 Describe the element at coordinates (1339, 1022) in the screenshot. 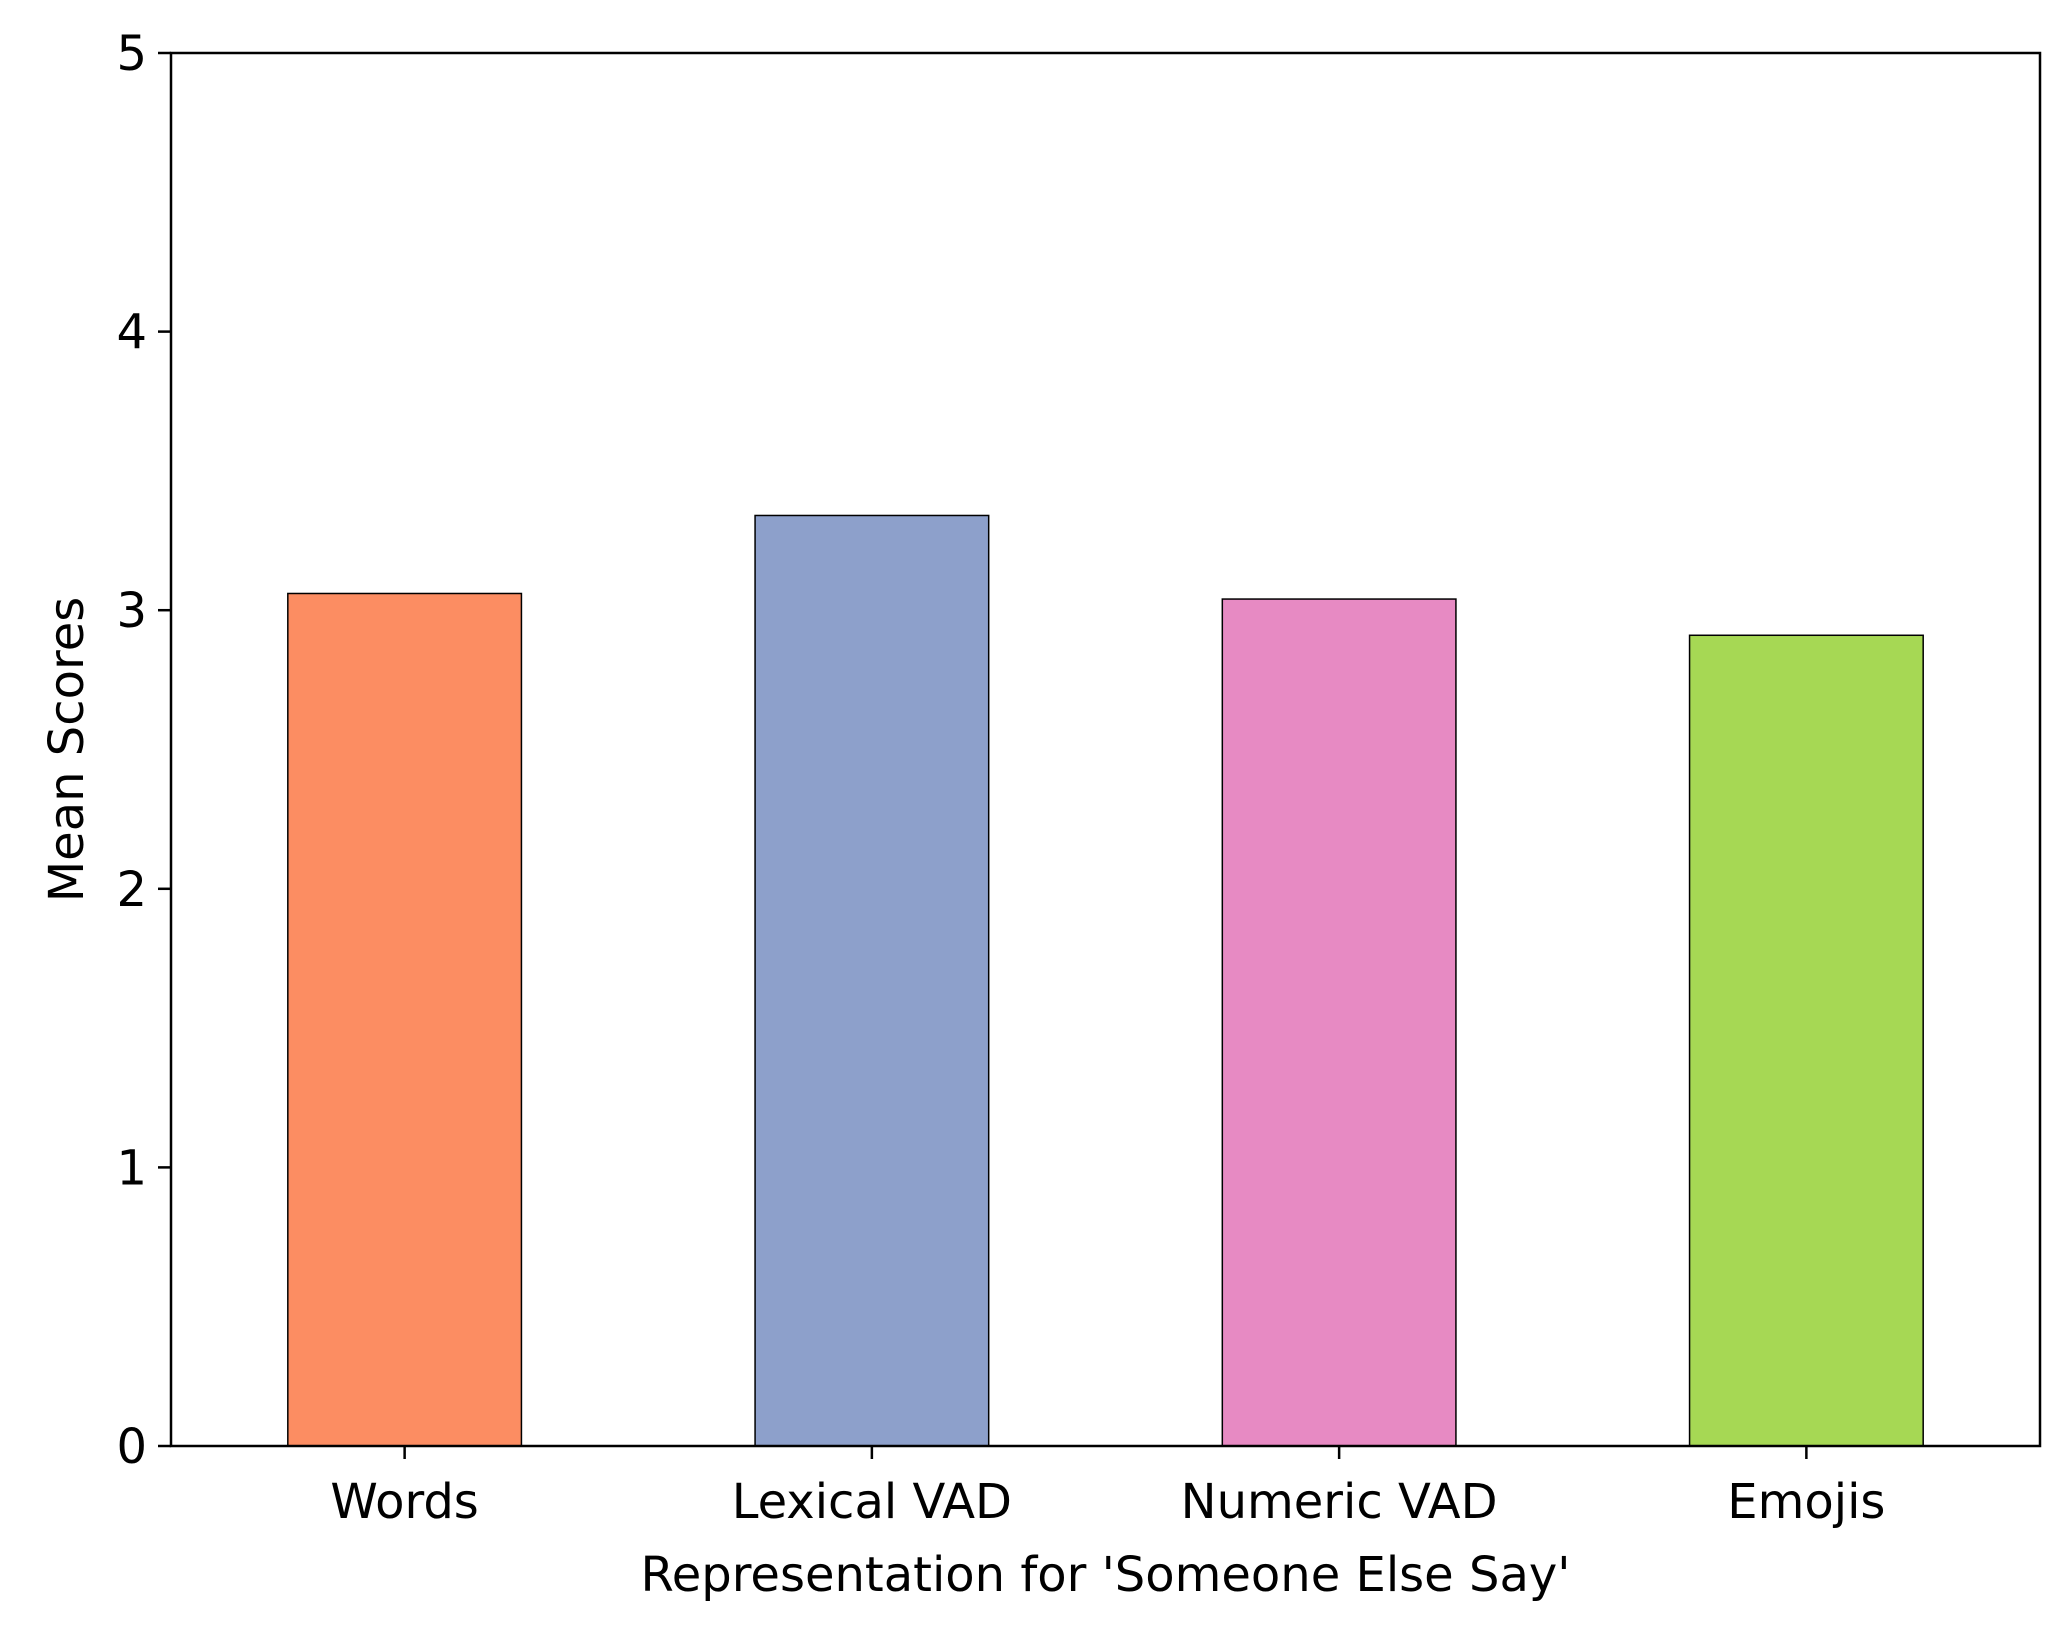

I see `bar-numeric-vad` at that location.